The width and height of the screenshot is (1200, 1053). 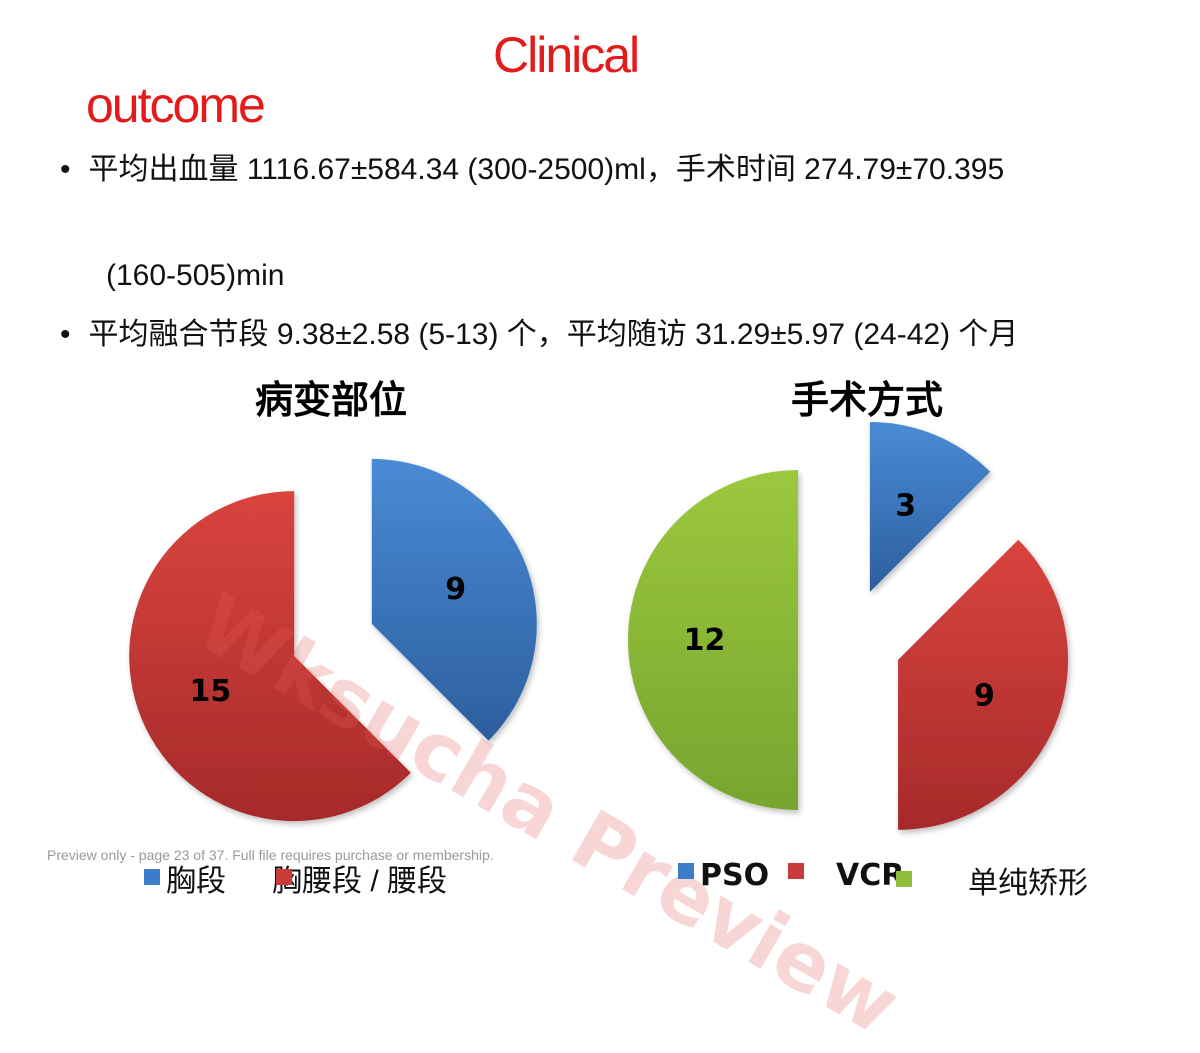 What do you see at coordinates (210, 691) in the screenshot?
I see `data-label: 15` at bounding box center [210, 691].